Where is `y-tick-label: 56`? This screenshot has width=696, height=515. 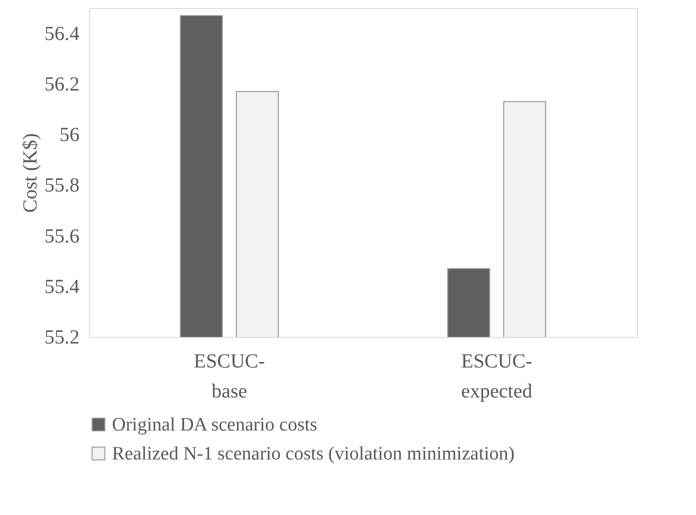
y-tick-label: 56 is located at coordinates (70, 135).